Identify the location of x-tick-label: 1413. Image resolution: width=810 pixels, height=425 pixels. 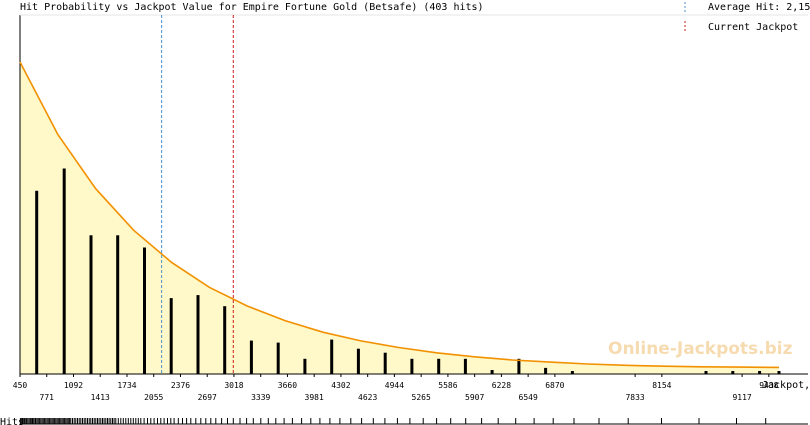
(100, 397).